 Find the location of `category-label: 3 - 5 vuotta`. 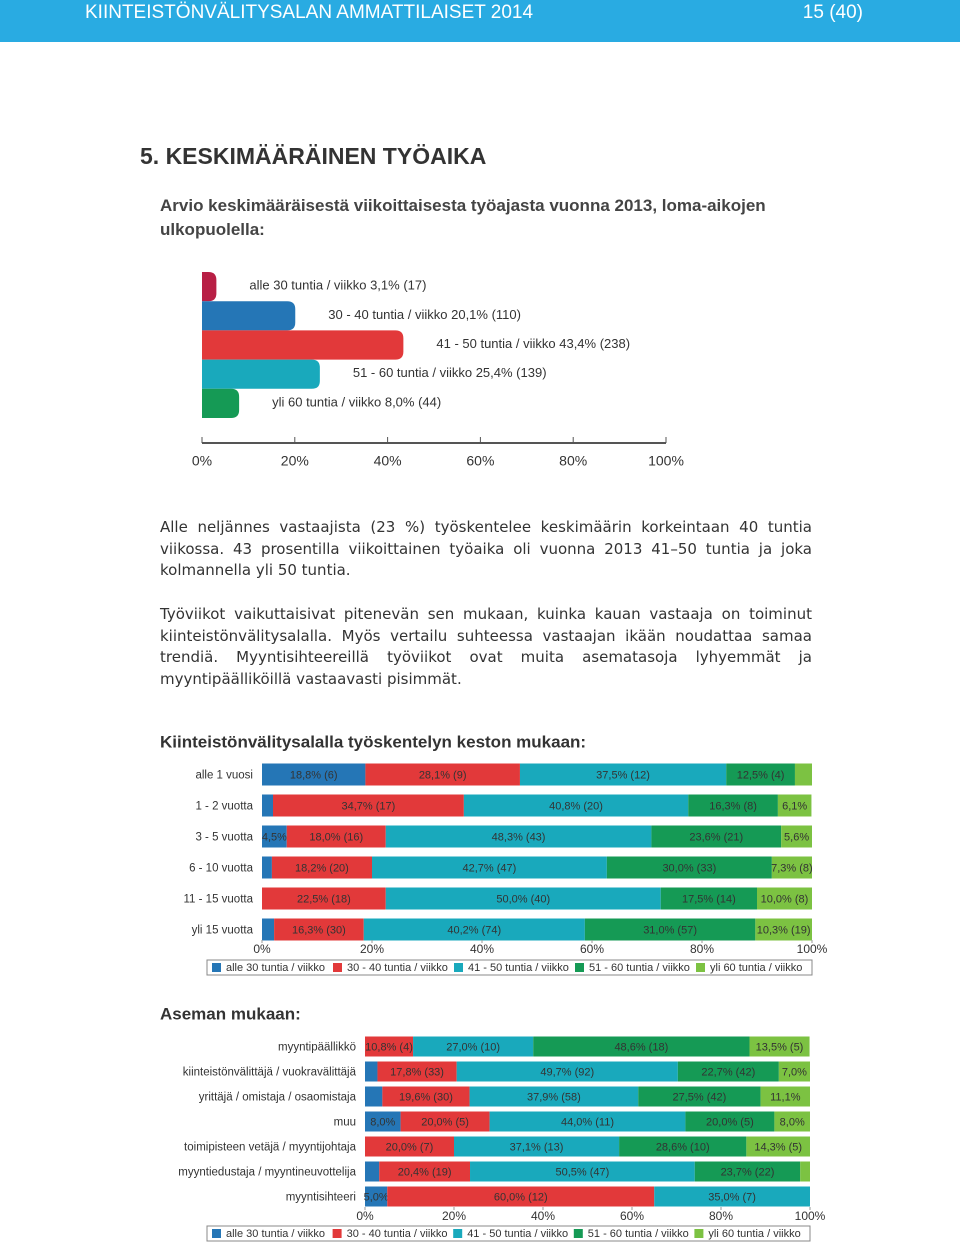

category-label: 3 - 5 vuotta is located at coordinates (224, 838).